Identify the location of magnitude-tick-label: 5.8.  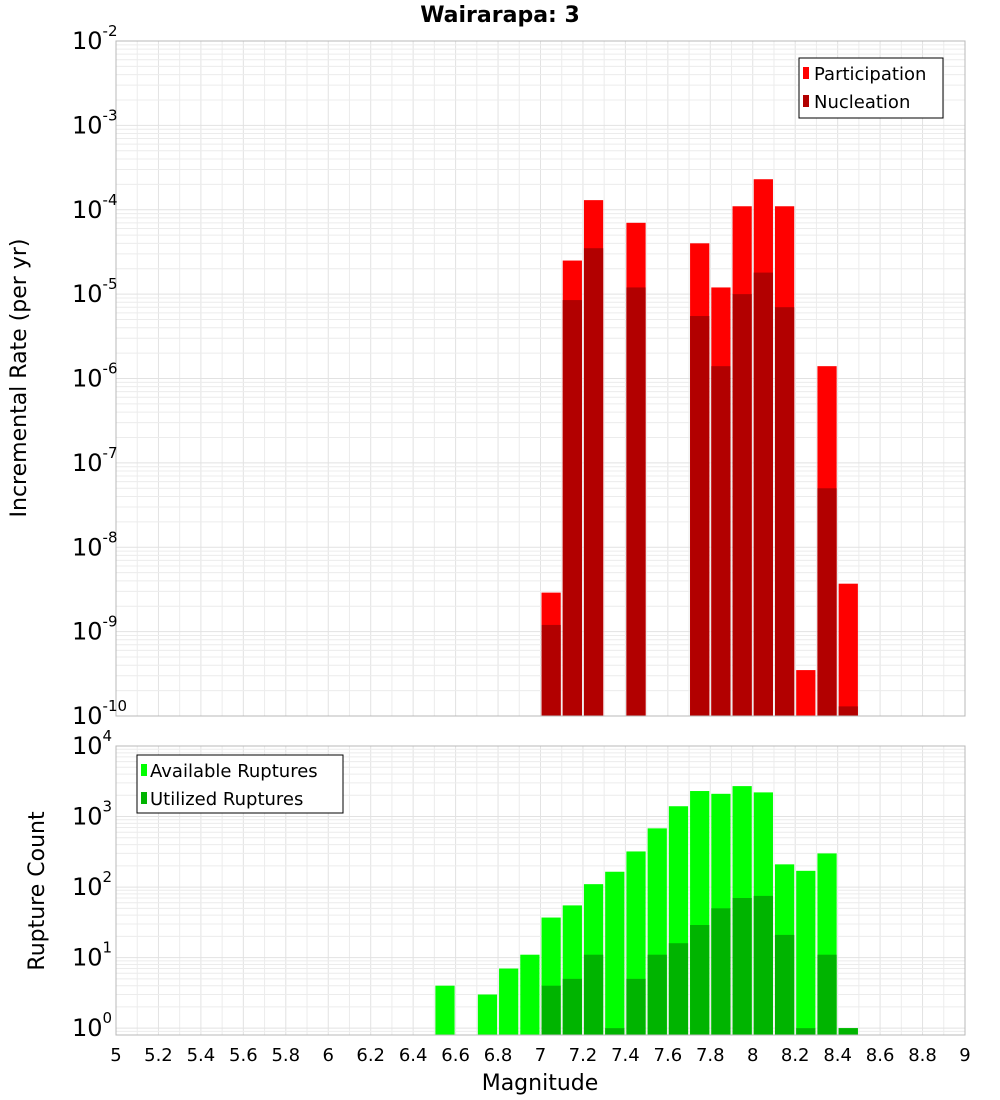
(285, 1055).